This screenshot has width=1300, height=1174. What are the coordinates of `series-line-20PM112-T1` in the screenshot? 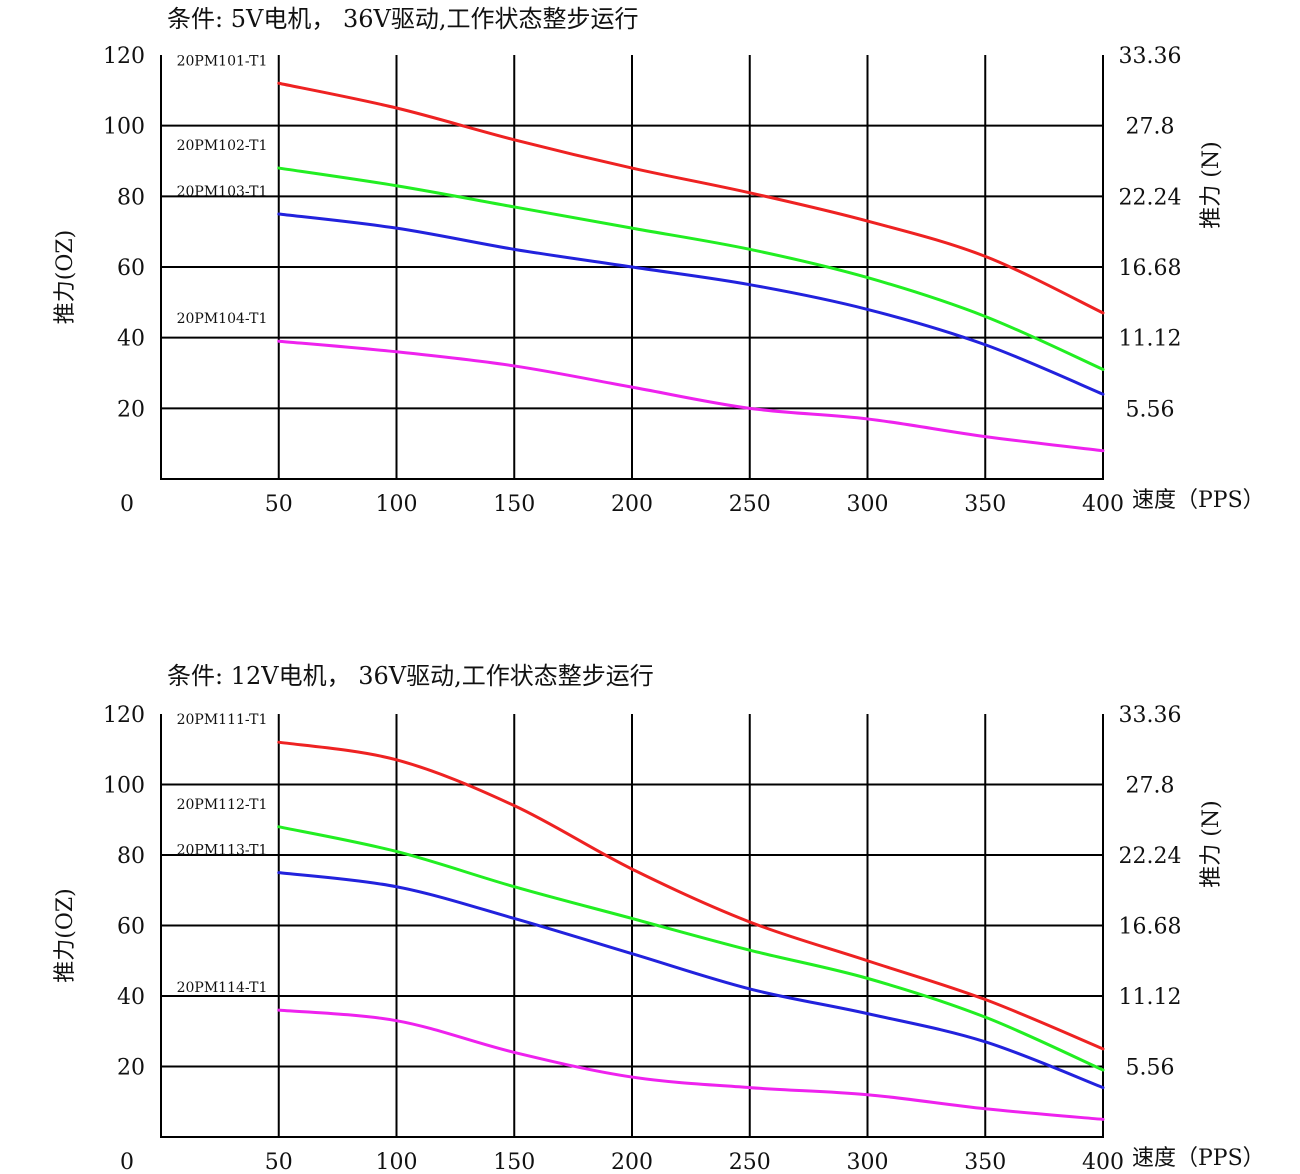 It's located at (691, 948).